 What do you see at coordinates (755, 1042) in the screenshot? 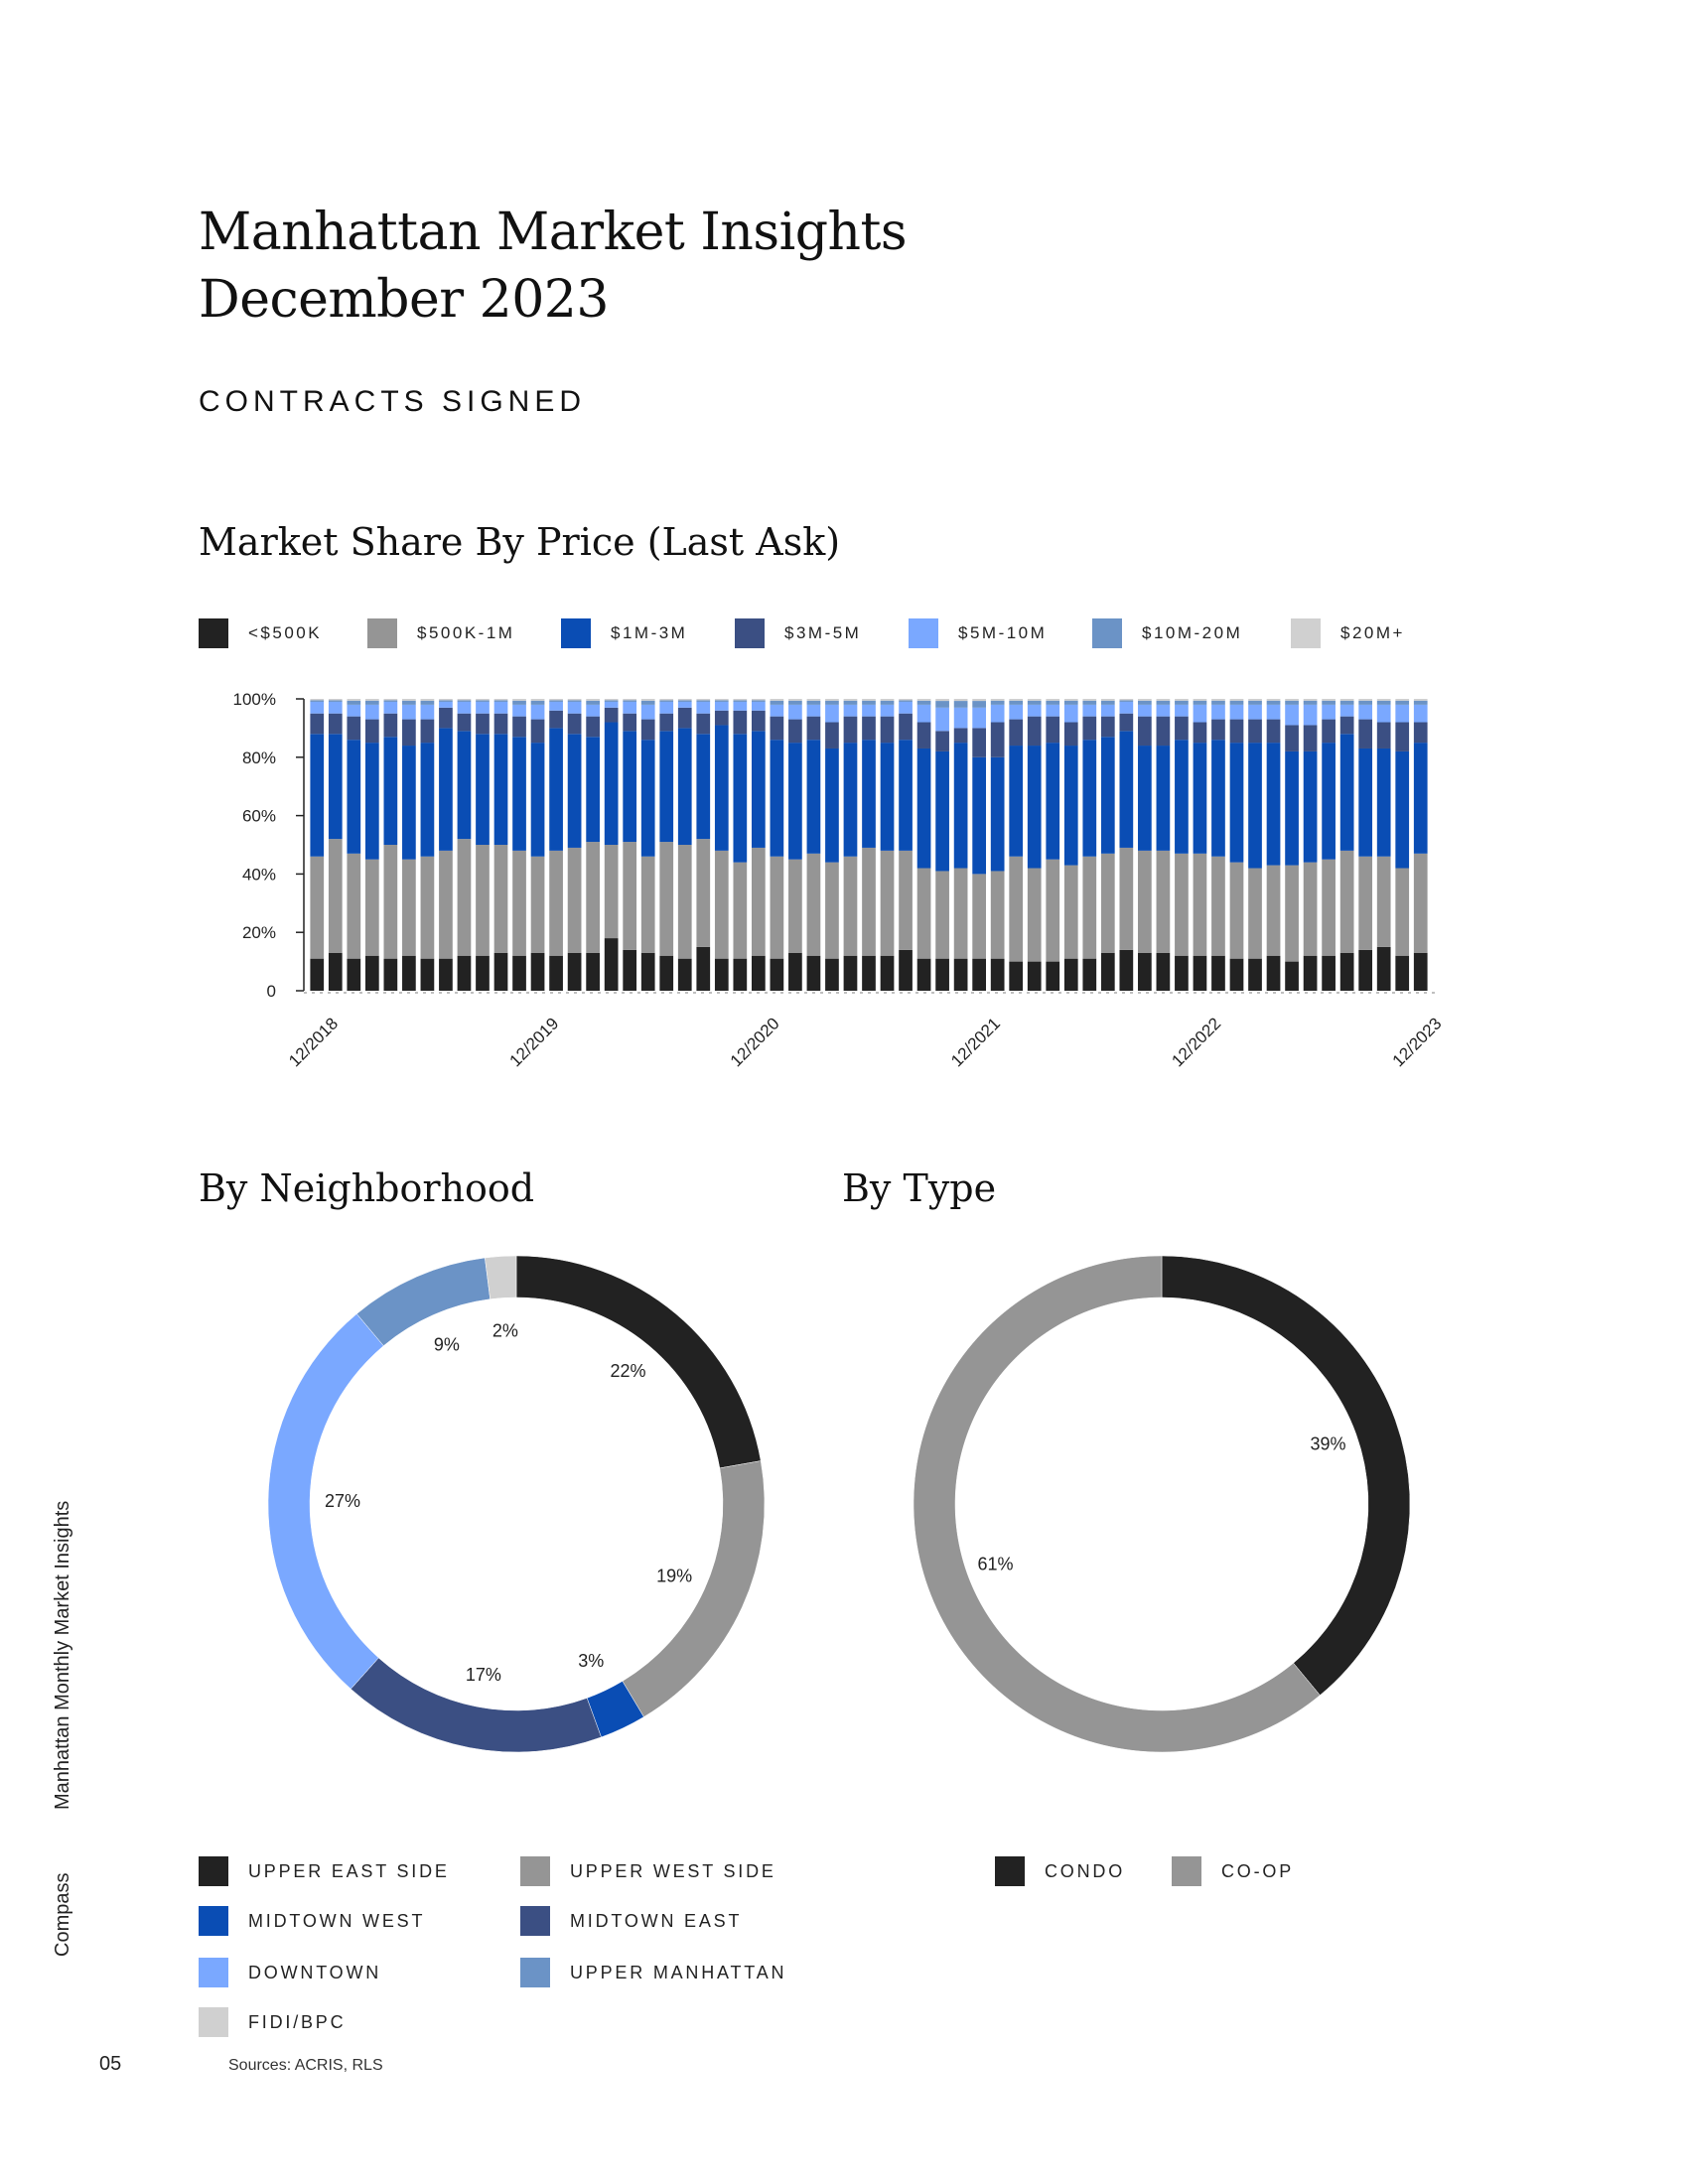
I see `x-tick-label: 12/2020` at bounding box center [755, 1042].